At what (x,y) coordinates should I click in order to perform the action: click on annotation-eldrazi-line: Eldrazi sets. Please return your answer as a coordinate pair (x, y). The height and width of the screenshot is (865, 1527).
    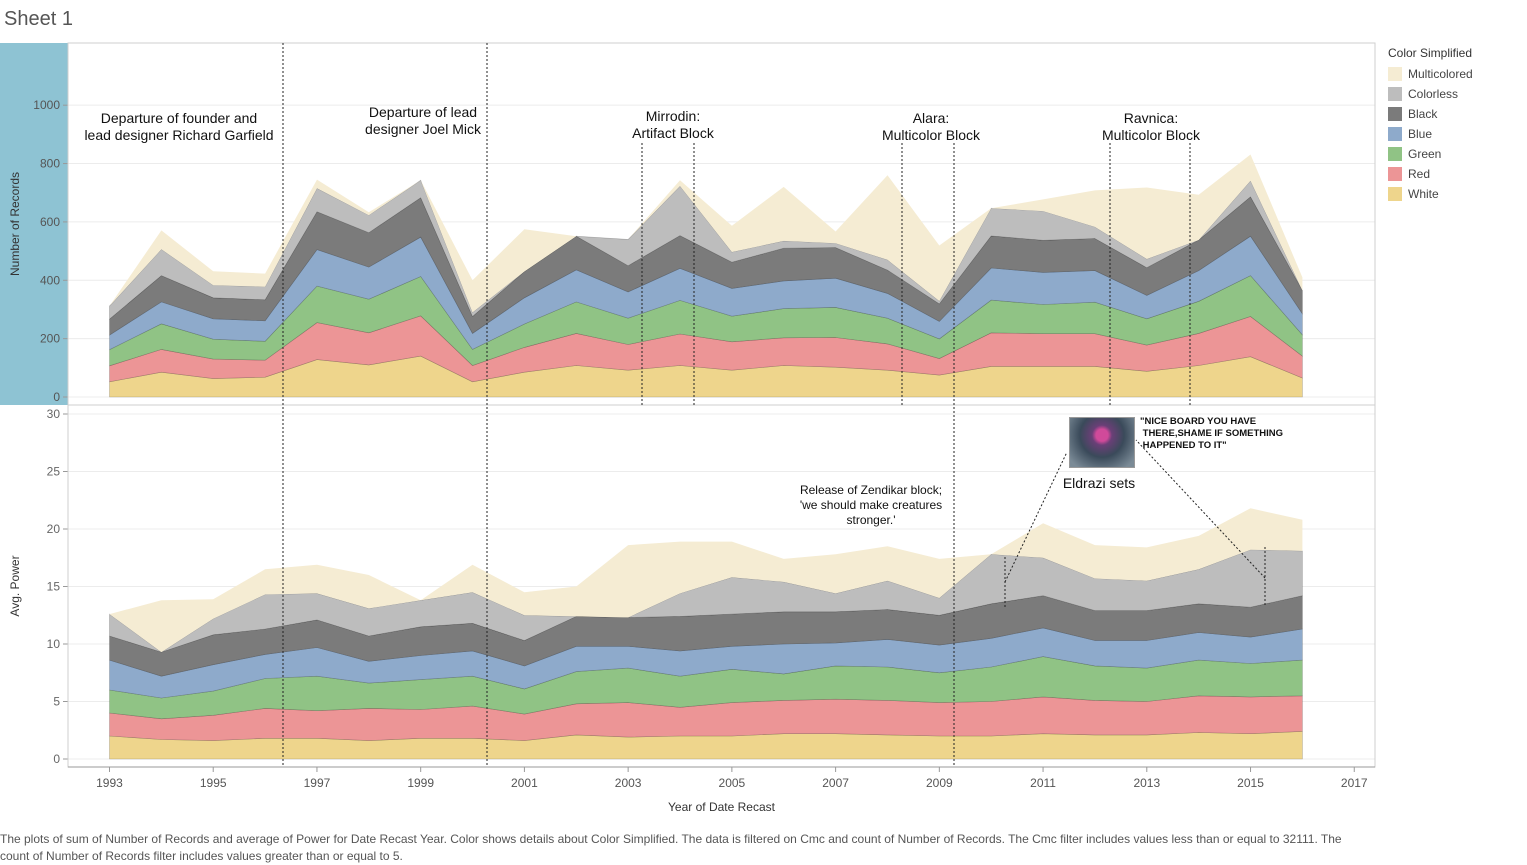
    Looking at the image, I should click on (1099, 483).